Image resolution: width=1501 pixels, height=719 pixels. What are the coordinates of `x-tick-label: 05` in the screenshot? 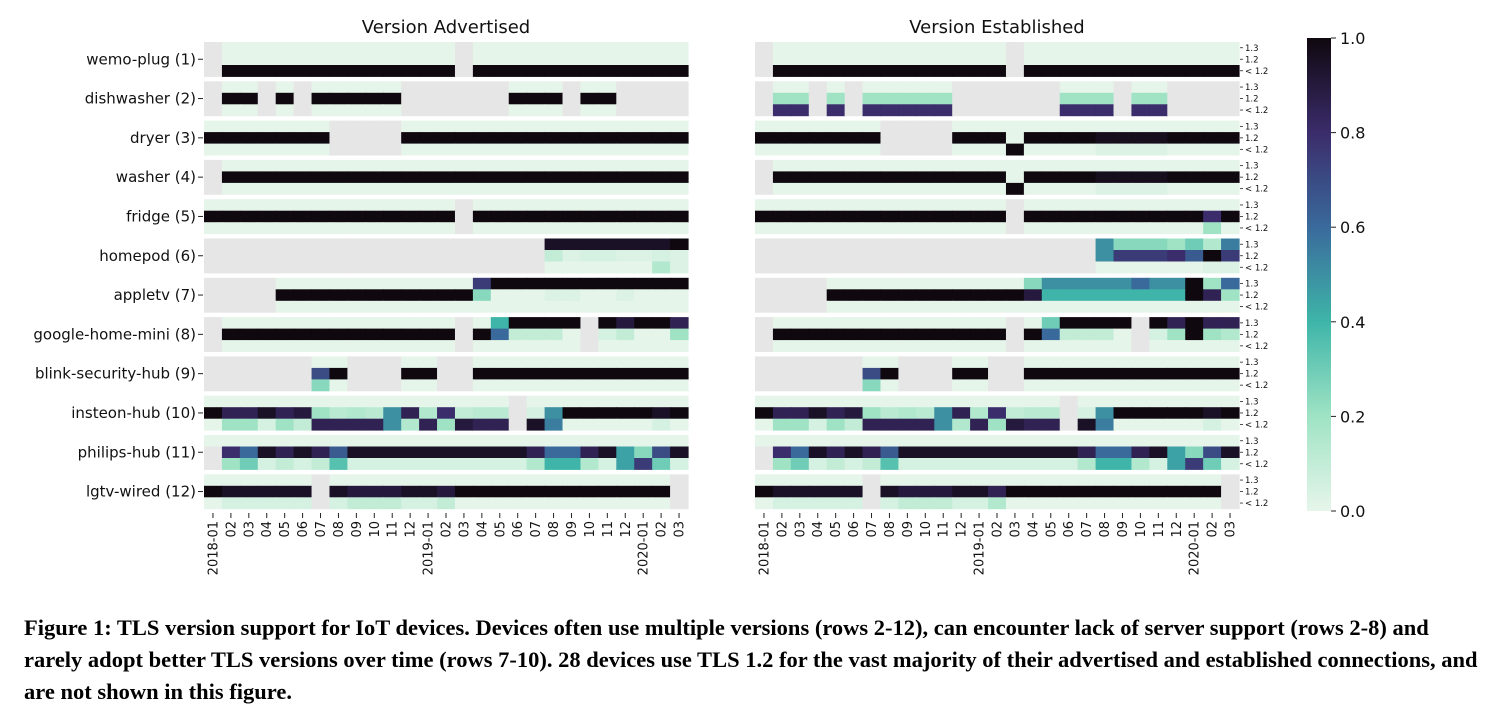 It's located at (836, 529).